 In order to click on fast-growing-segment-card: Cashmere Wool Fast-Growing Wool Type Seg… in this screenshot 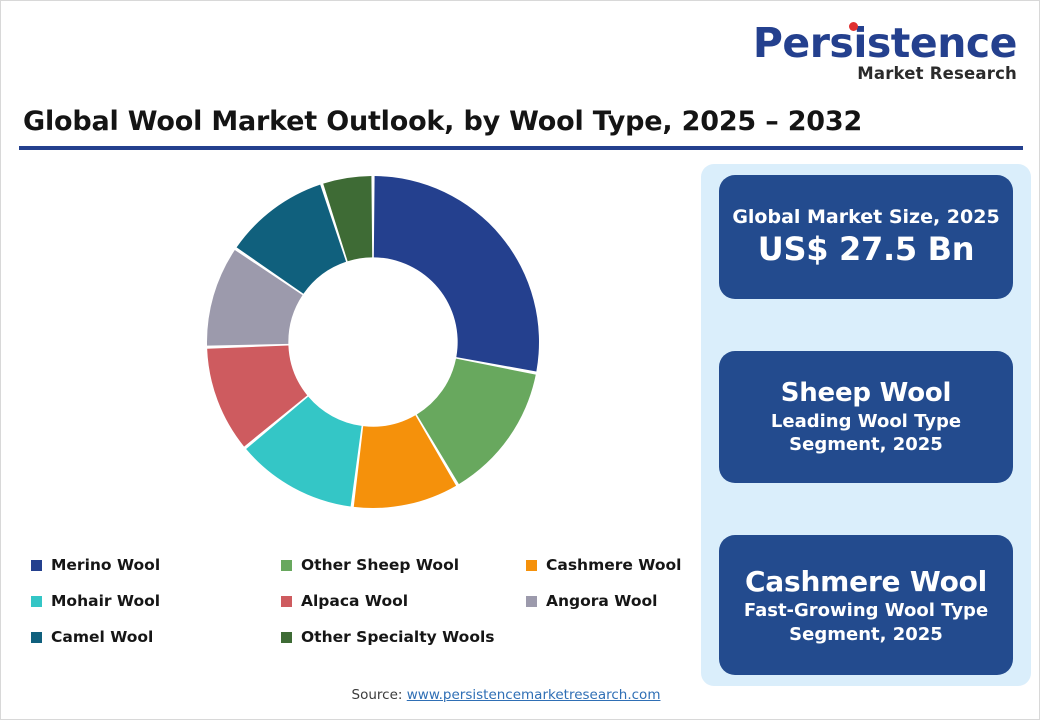, I will do `click(866, 605)`.